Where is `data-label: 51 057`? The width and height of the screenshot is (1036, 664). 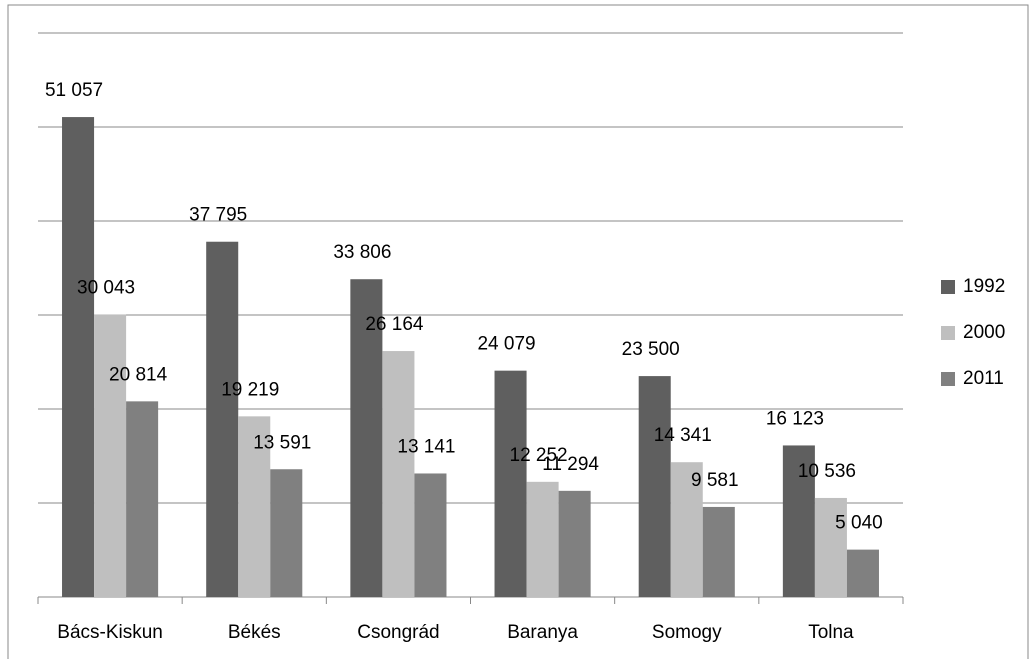
data-label: 51 057 is located at coordinates (74, 90).